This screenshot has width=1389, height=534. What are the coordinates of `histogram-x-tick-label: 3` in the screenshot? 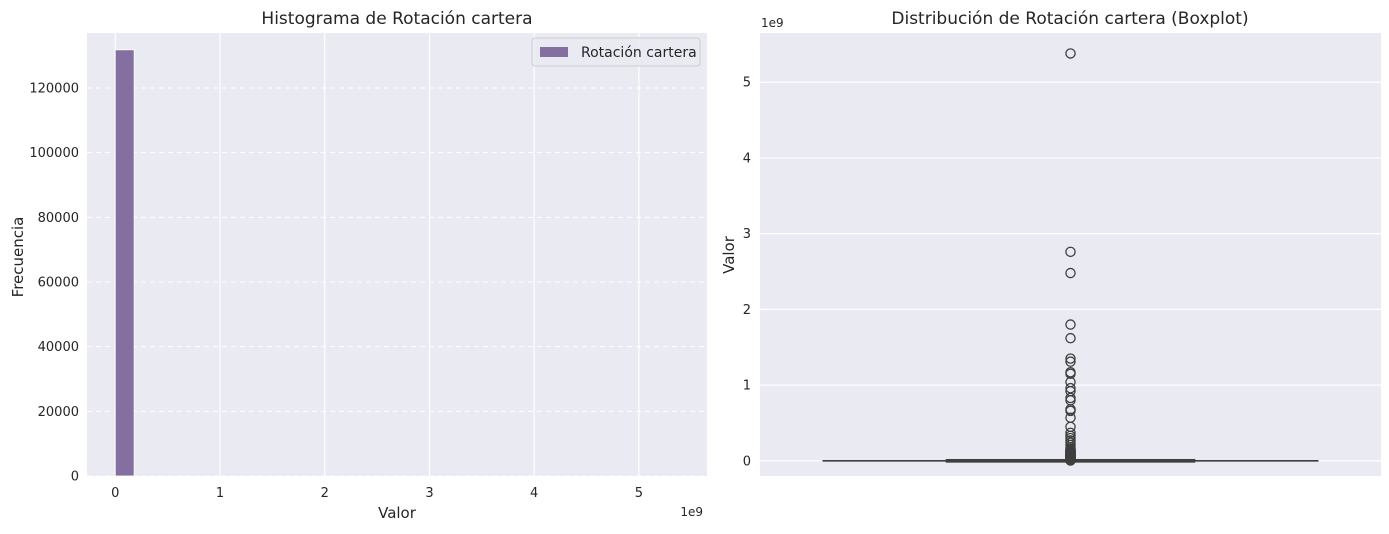 It's located at (429, 493).